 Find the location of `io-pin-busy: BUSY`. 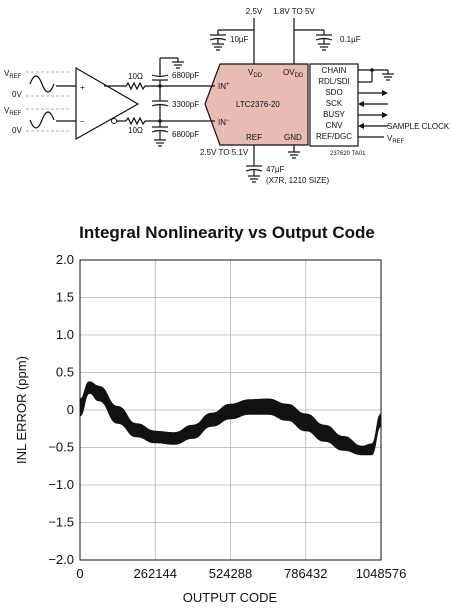

io-pin-busy: BUSY is located at coordinates (334, 114).